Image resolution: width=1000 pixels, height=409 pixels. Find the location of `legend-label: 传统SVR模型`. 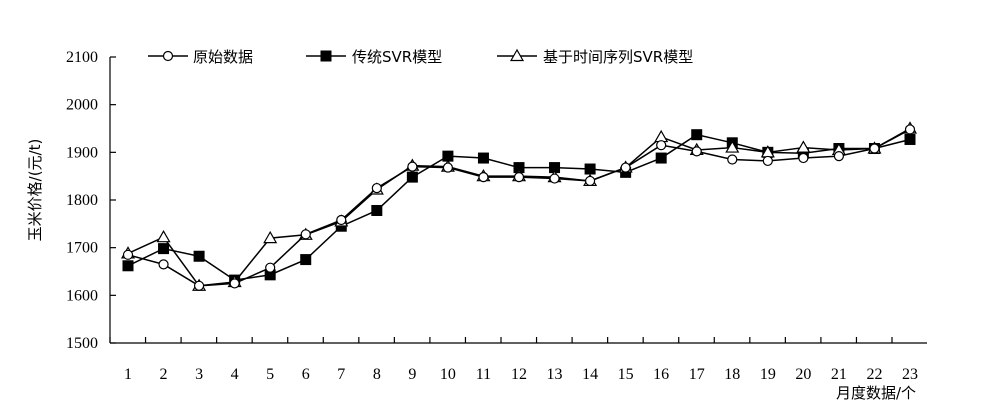

legend-label: 传统SVR模型 is located at coordinates (397, 57).